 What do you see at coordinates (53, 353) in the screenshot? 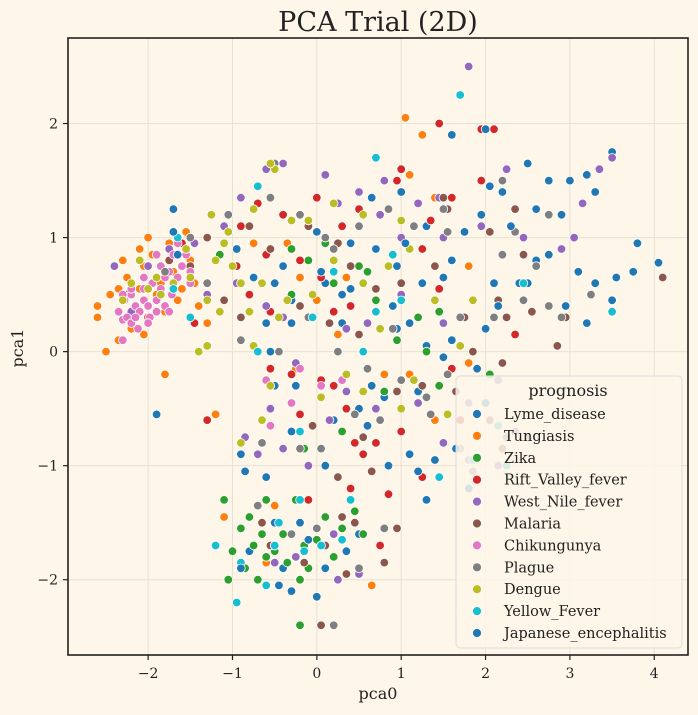
I see `y-tick-label: 0` at bounding box center [53, 353].